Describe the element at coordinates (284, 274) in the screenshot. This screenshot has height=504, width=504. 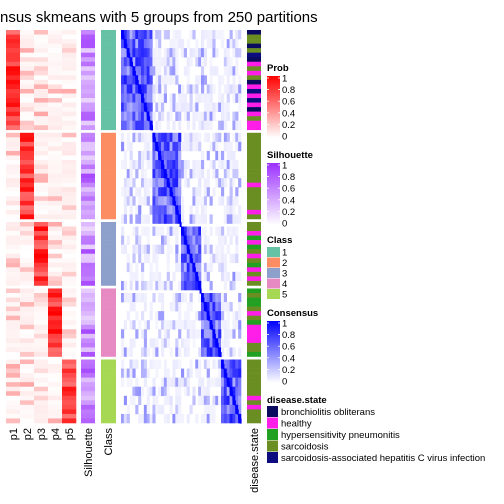
I see `class-legend-label: 3` at that location.